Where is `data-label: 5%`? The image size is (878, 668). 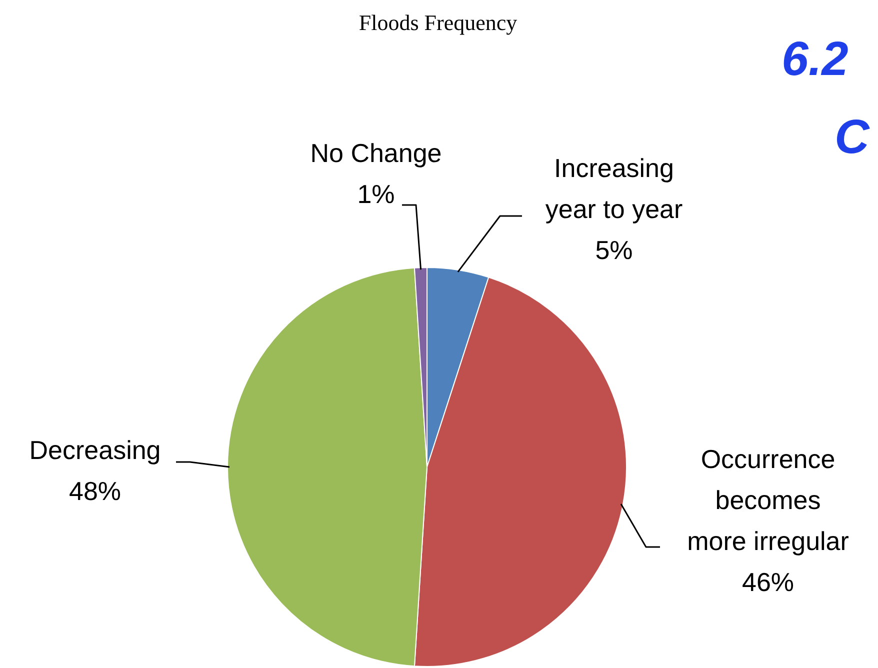 data-label: 5% is located at coordinates (614, 250).